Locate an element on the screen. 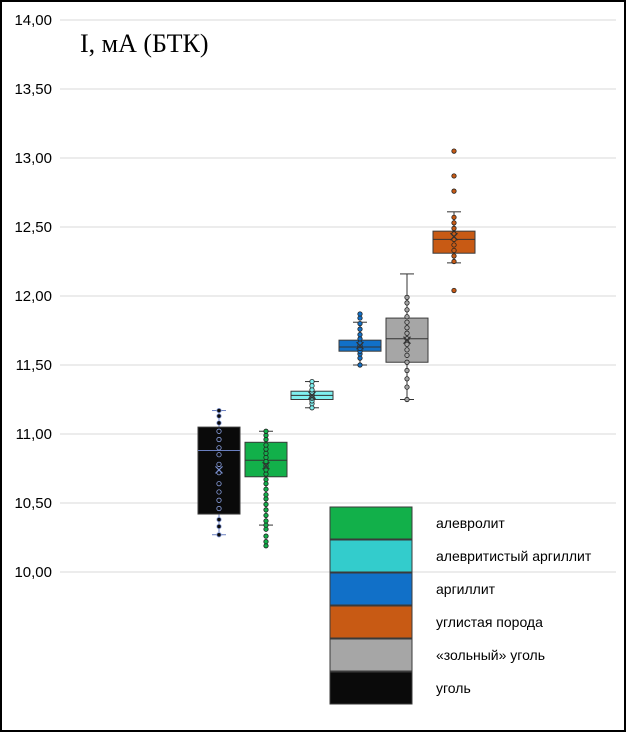 This screenshot has height=732, width=626. box-body is located at coordinates (454, 242).